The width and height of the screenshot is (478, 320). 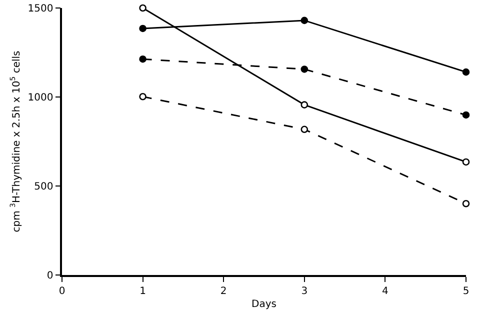 I want to click on x-tick-label: 3, so click(x=304, y=291).